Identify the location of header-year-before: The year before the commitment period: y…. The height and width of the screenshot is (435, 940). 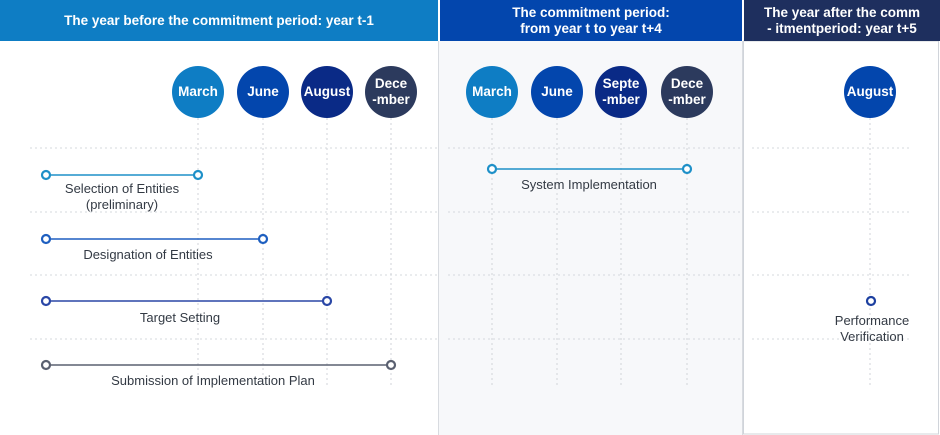
(219, 20).